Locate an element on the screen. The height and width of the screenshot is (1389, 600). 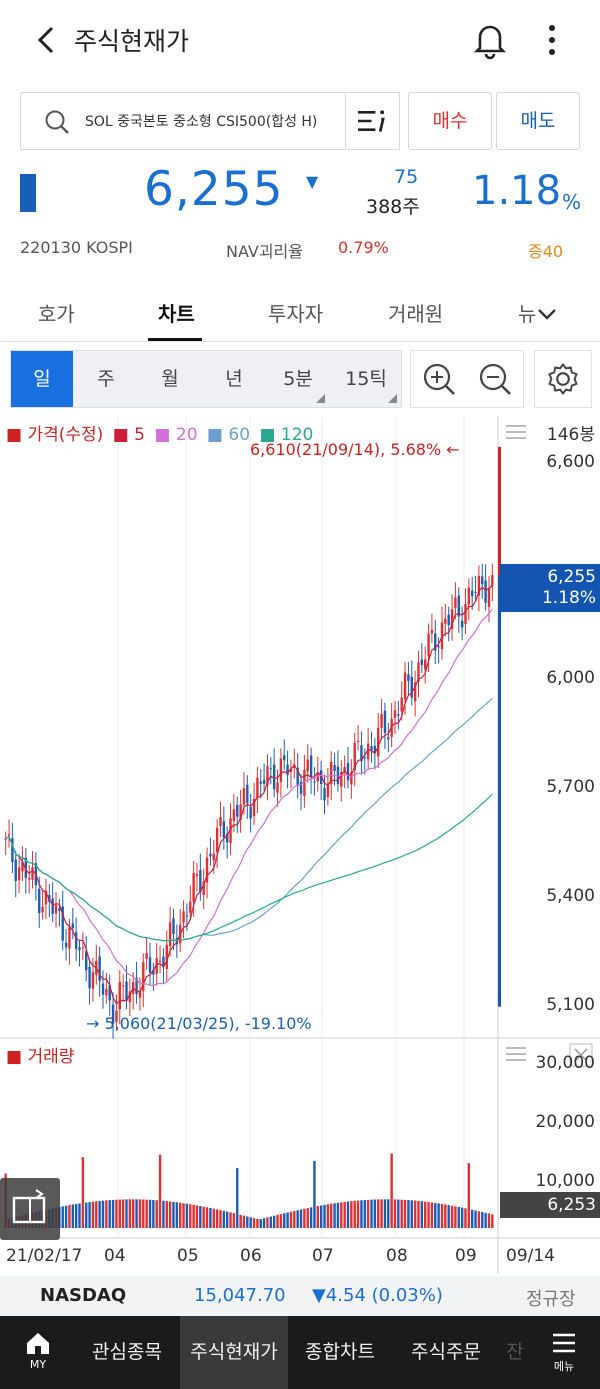
tab-investor: 투자자 is located at coordinates (296, 314).